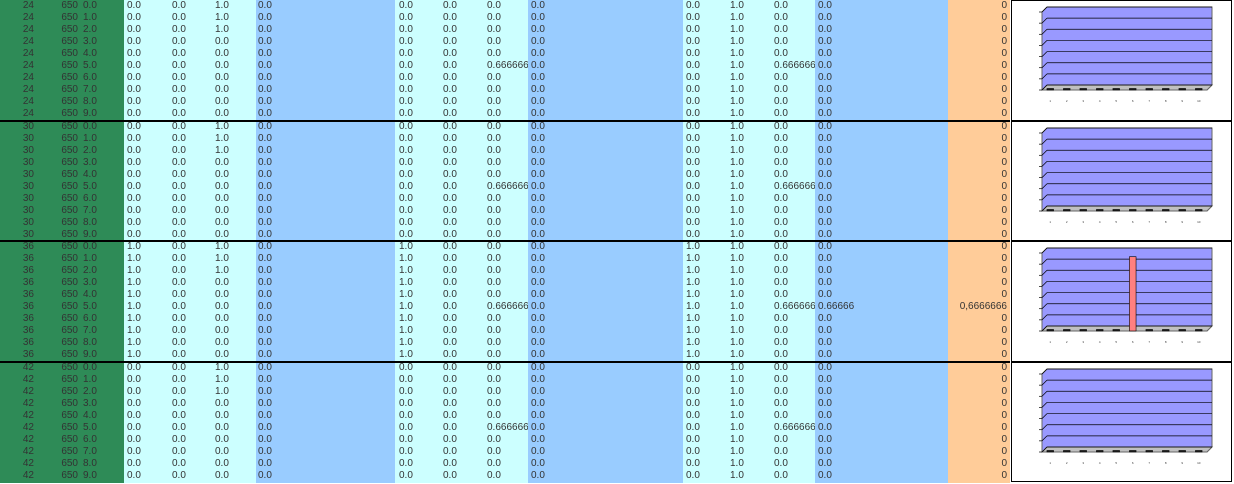 This screenshot has width=1234, height=484. Describe the element at coordinates (90, 210) in the screenshot. I see `cell: 7.0` at that location.